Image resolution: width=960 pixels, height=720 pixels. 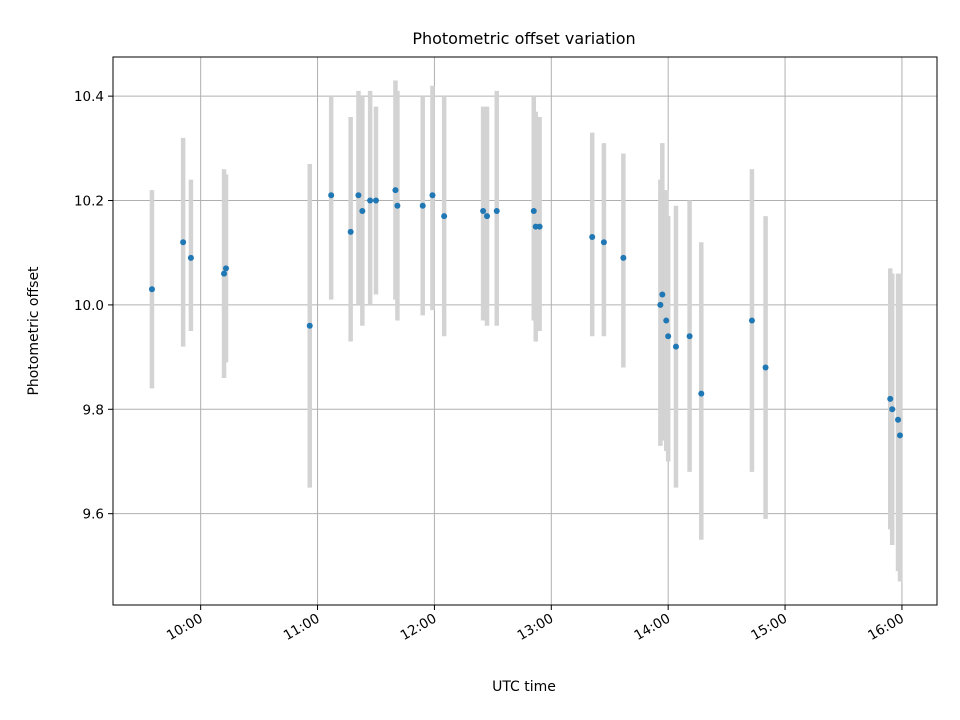 What do you see at coordinates (89, 306) in the screenshot?
I see `y-tick-label: 10.0` at bounding box center [89, 306].